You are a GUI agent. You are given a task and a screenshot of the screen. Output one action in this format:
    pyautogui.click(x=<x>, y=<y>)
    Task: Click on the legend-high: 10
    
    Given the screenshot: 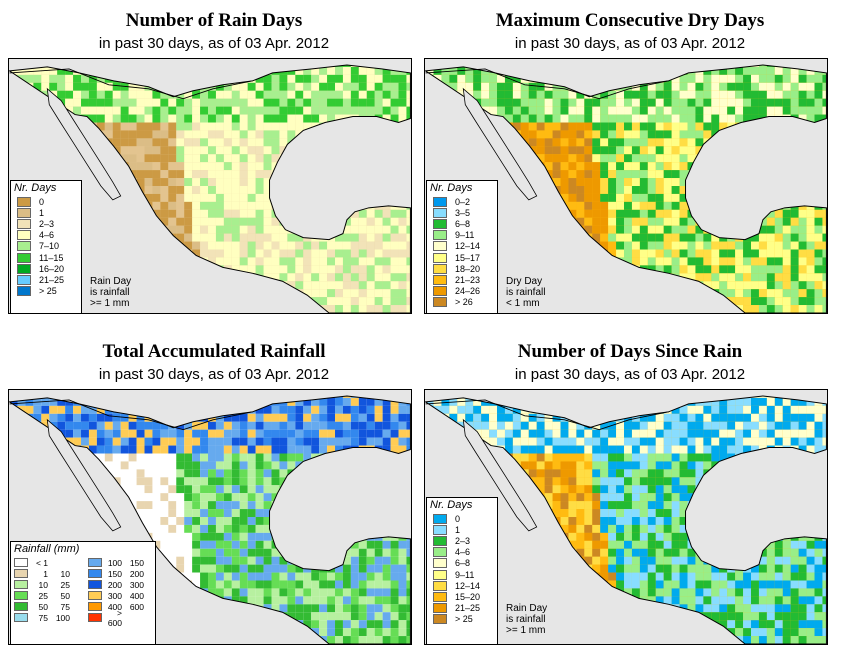 What is the action you would take?
    pyautogui.click(x=65, y=573)
    